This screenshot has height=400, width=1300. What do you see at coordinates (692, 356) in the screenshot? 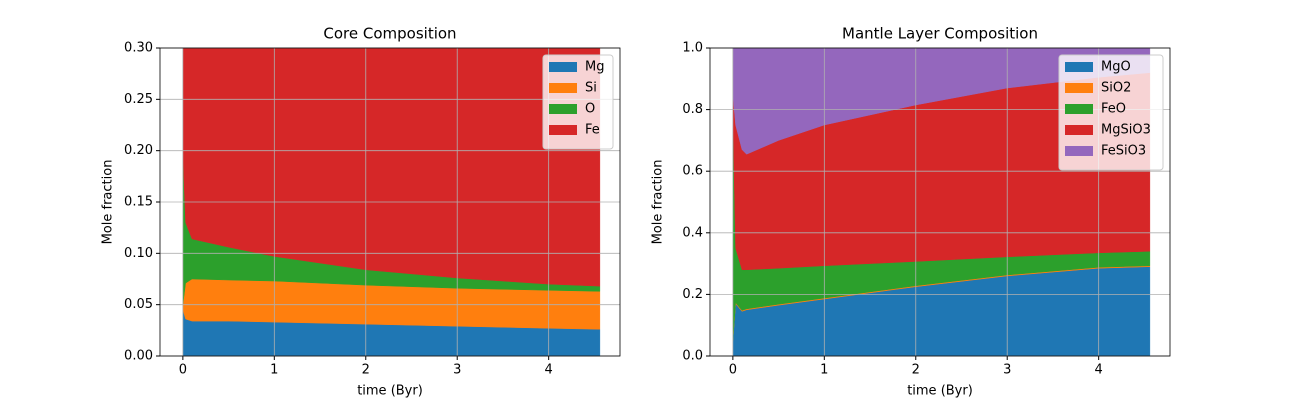
I see `y-tick-label: 0.0` at bounding box center [692, 356].